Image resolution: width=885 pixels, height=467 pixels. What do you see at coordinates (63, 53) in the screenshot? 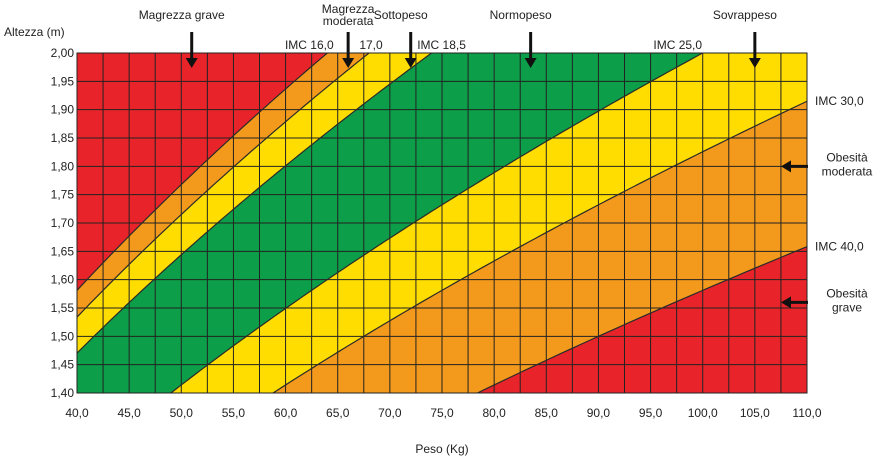
I see `y-tick-label: 2,00` at bounding box center [63, 53].